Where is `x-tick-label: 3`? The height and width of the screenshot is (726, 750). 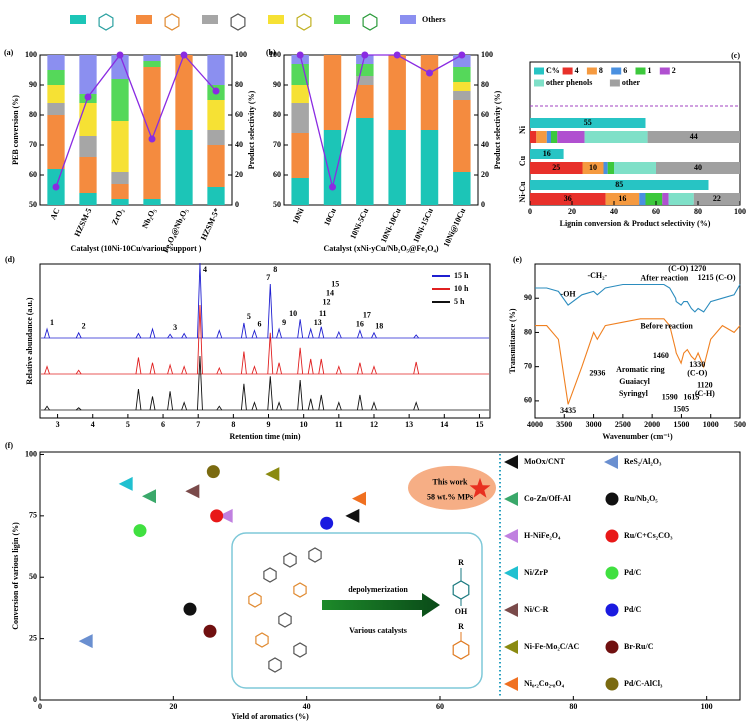
x-tick-label: 3 is located at coordinates (58, 424).